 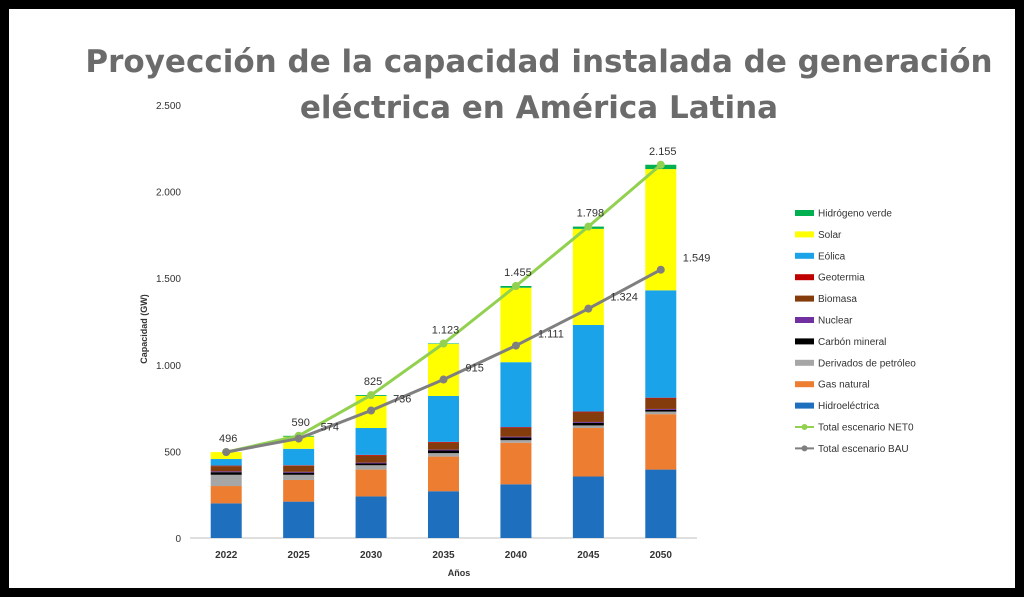 I want to click on data-label: 1.455, so click(x=518, y=273).